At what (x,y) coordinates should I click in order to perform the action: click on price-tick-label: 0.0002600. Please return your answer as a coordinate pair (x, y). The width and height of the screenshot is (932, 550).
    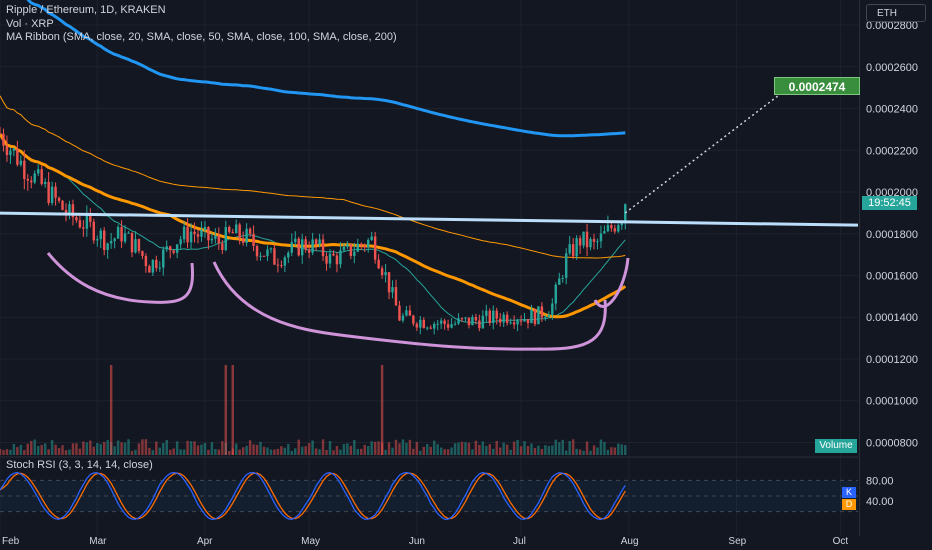
    Looking at the image, I should click on (892, 68).